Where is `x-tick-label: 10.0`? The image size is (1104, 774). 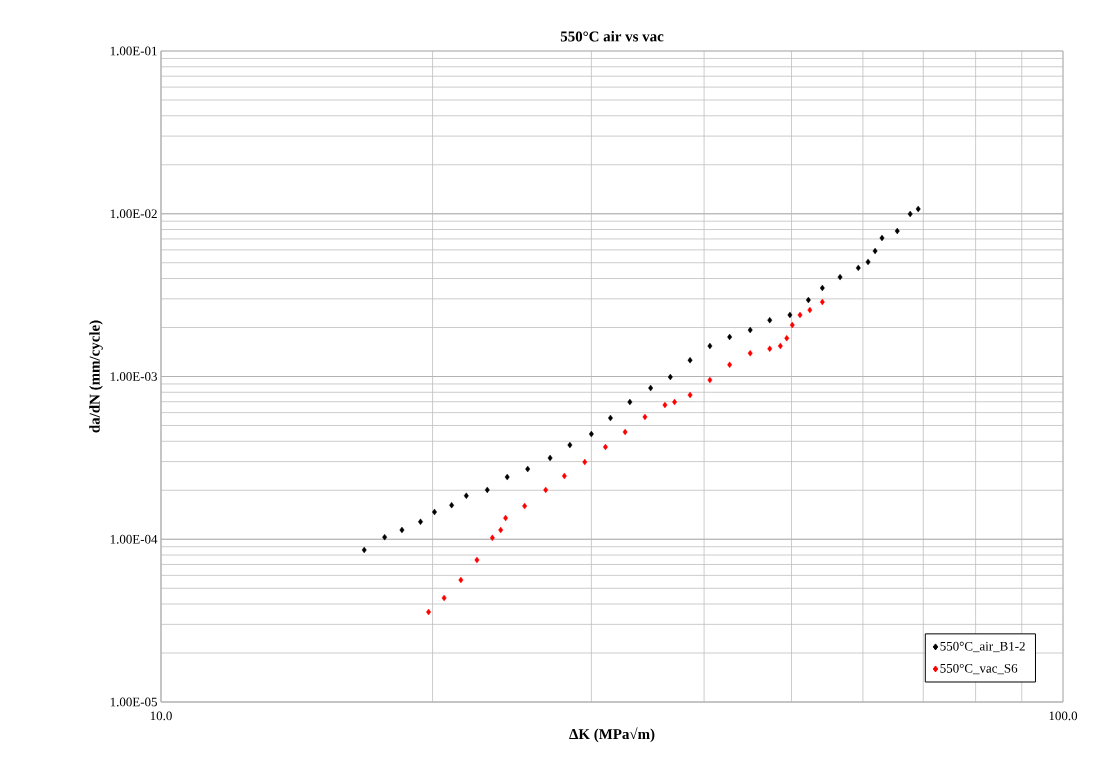 x-tick-label: 10.0 is located at coordinates (161, 716).